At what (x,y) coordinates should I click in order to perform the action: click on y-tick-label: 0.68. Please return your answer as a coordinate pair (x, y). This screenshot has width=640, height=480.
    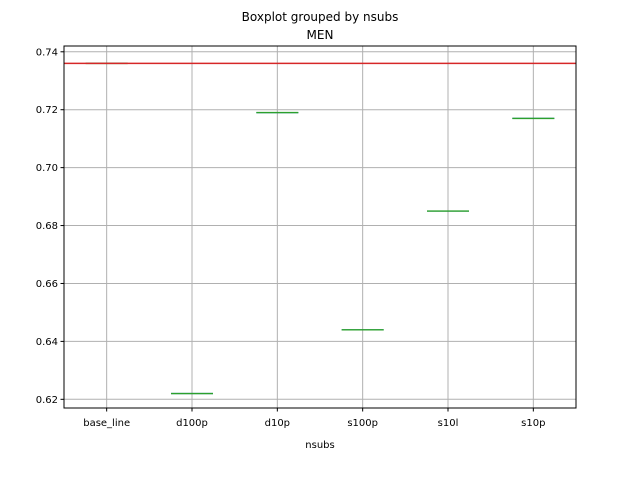
    Looking at the image, I should click on (47, 226).